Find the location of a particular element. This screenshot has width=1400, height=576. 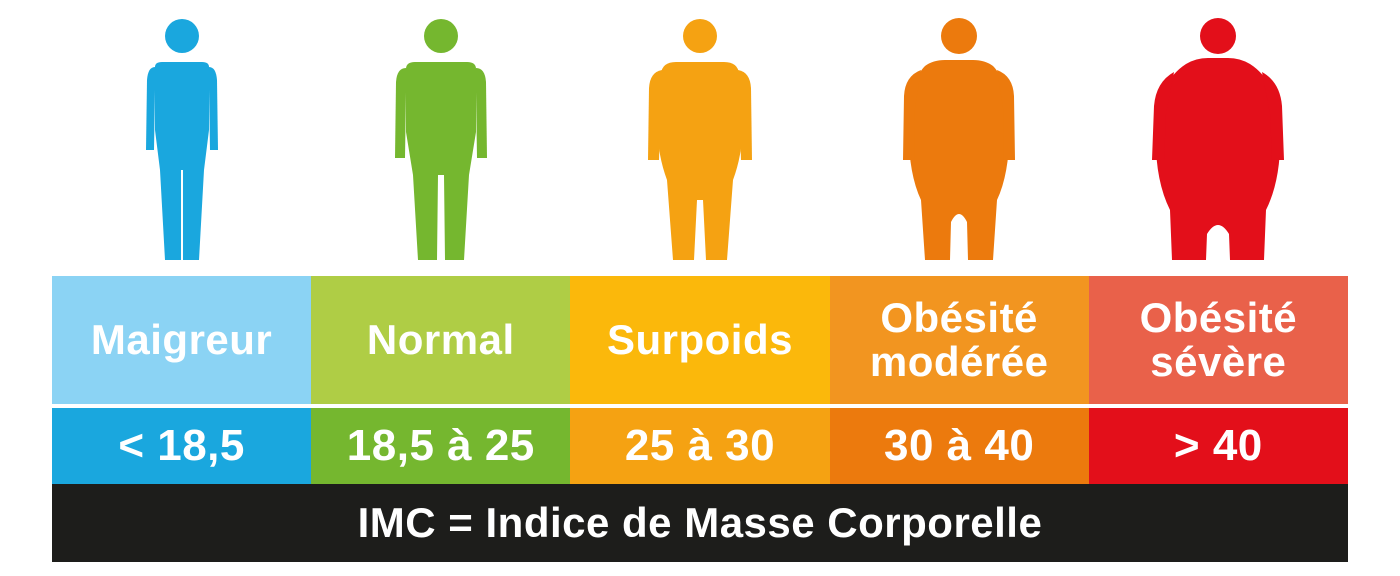

obese-person-svg is located at coordinates (959, 139).